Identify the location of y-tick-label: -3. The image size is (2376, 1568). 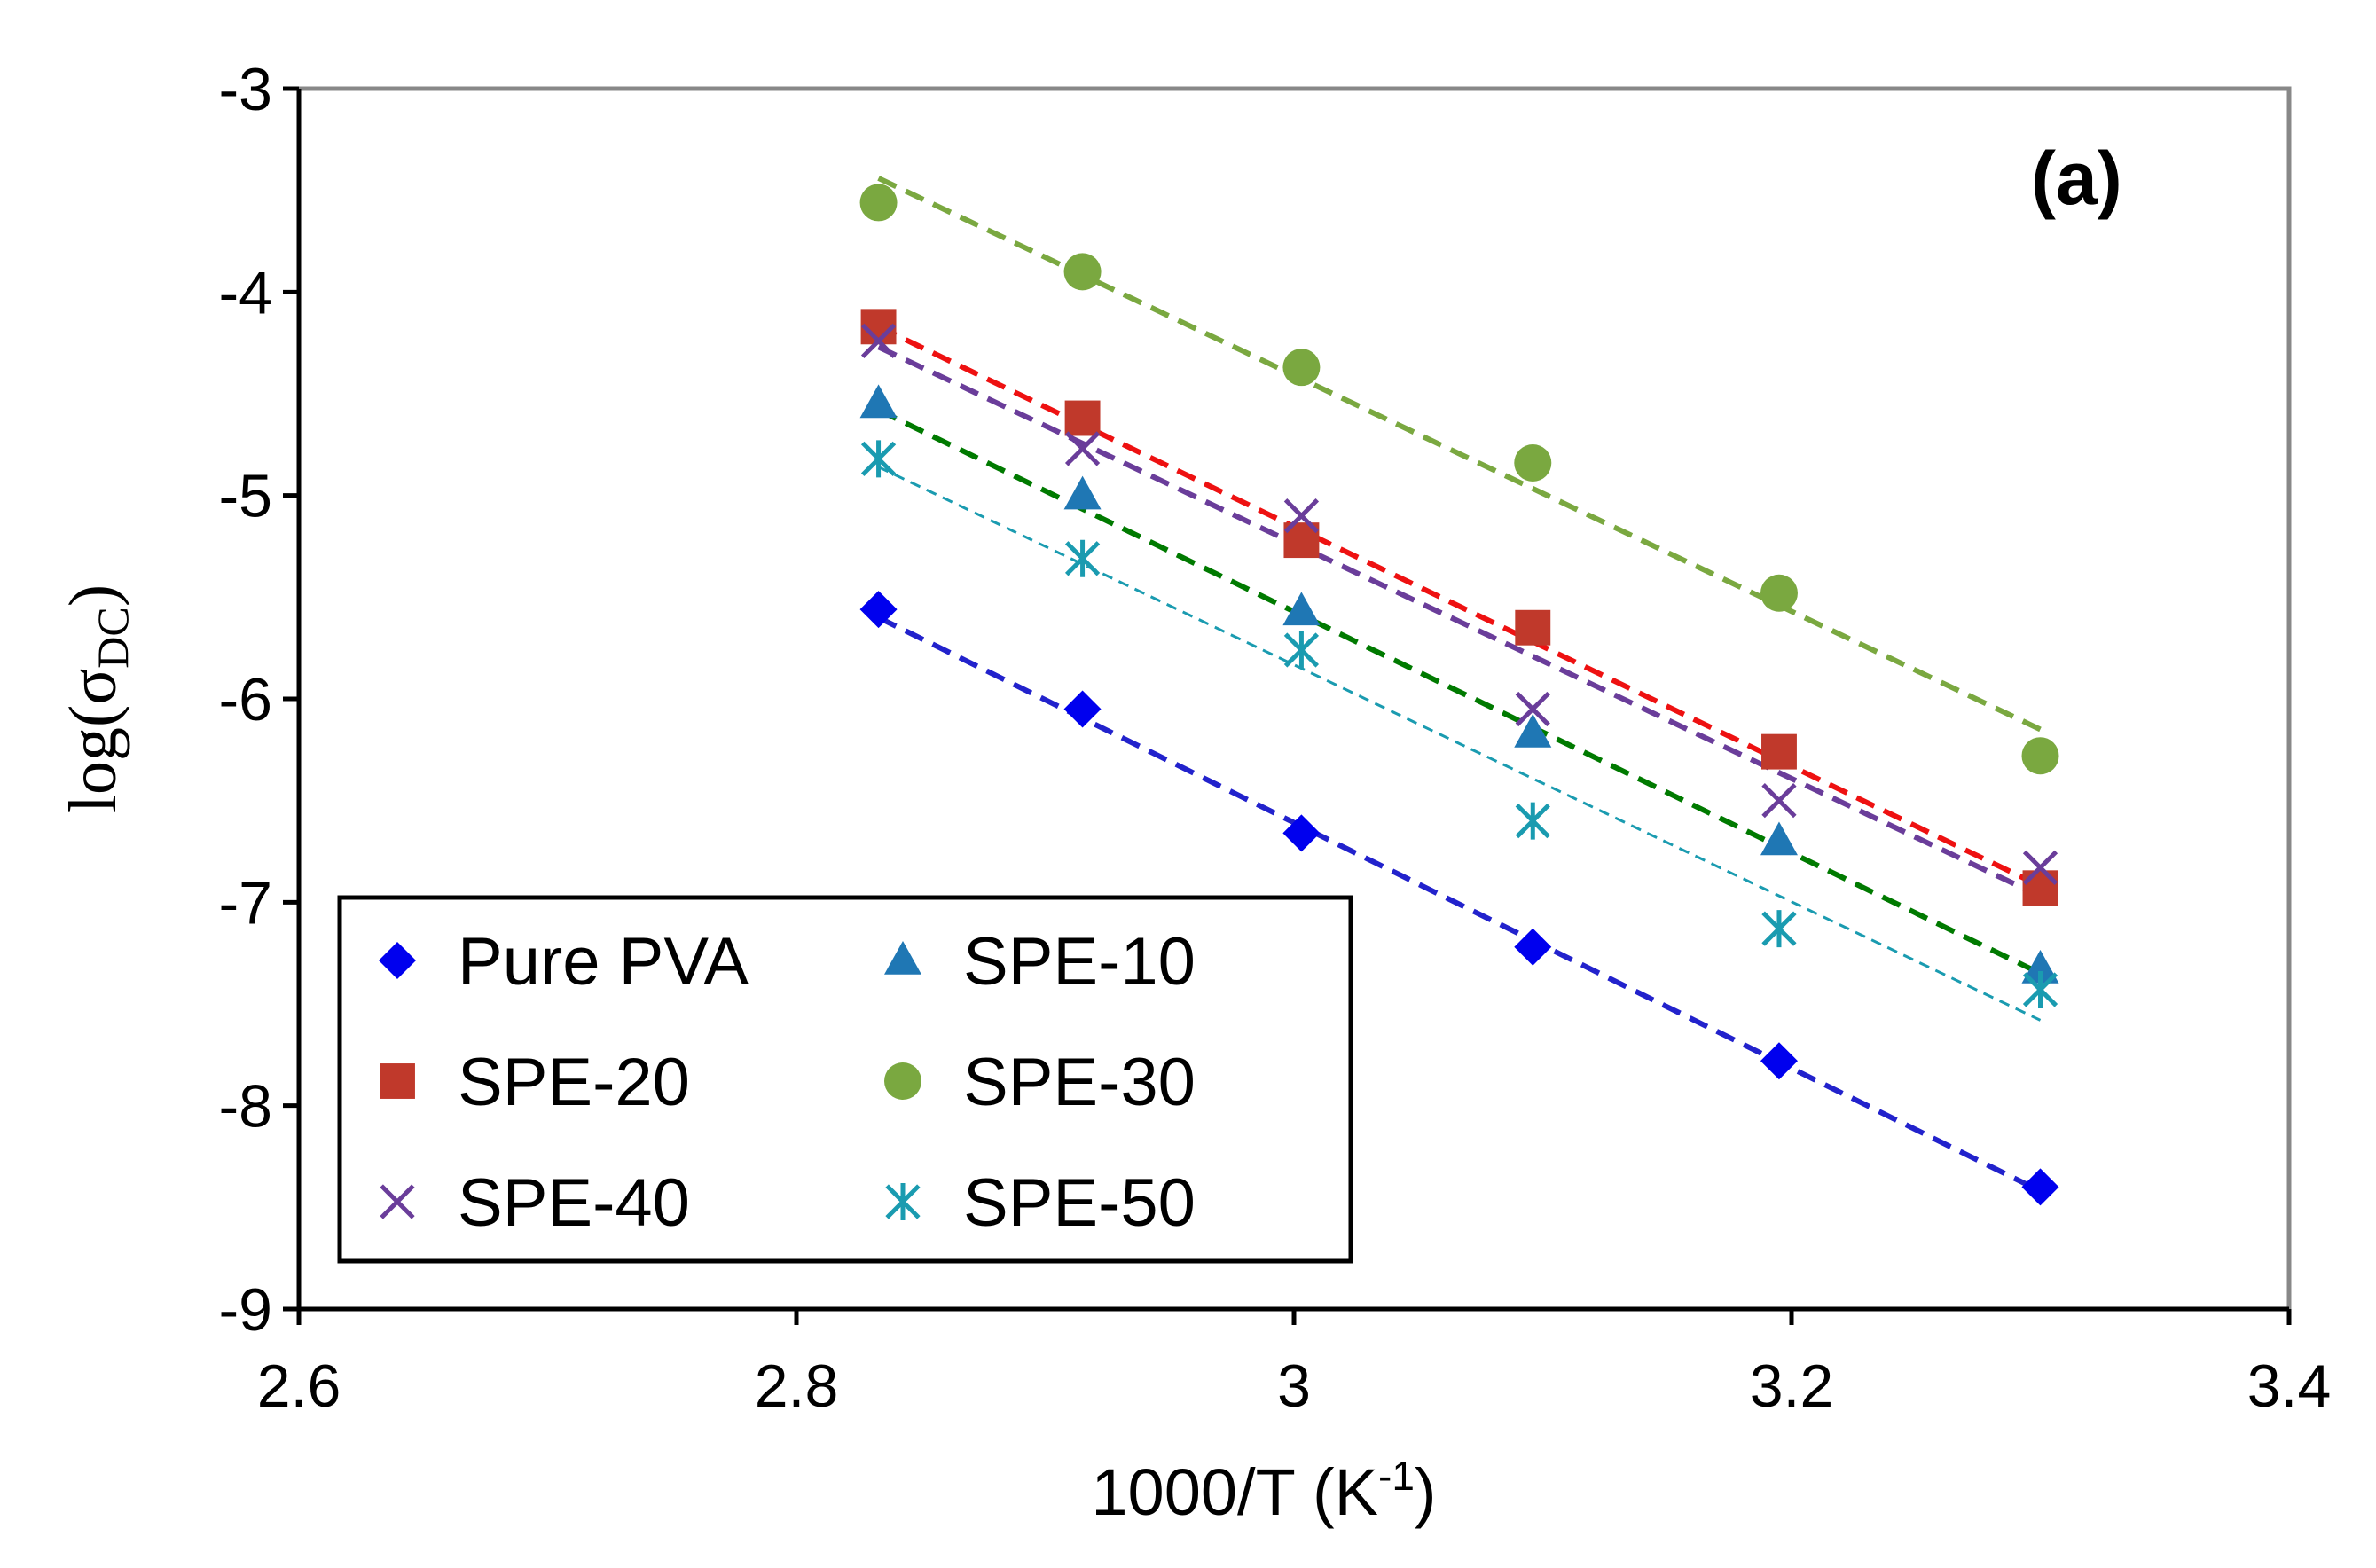
(246, 89).